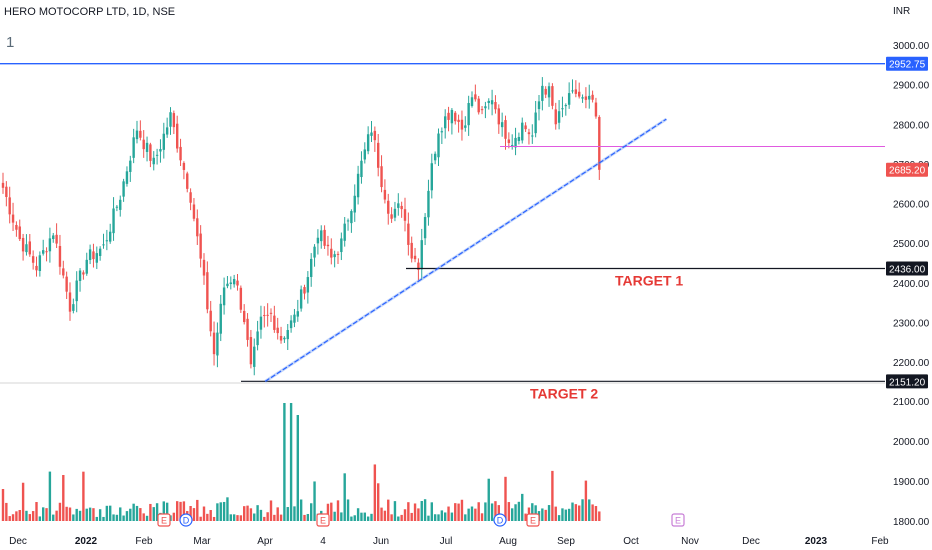  What do you see at coordinates (164, 521) in the screenshot?
I see `event-marker-label: E` at bounding box center [164, 521].